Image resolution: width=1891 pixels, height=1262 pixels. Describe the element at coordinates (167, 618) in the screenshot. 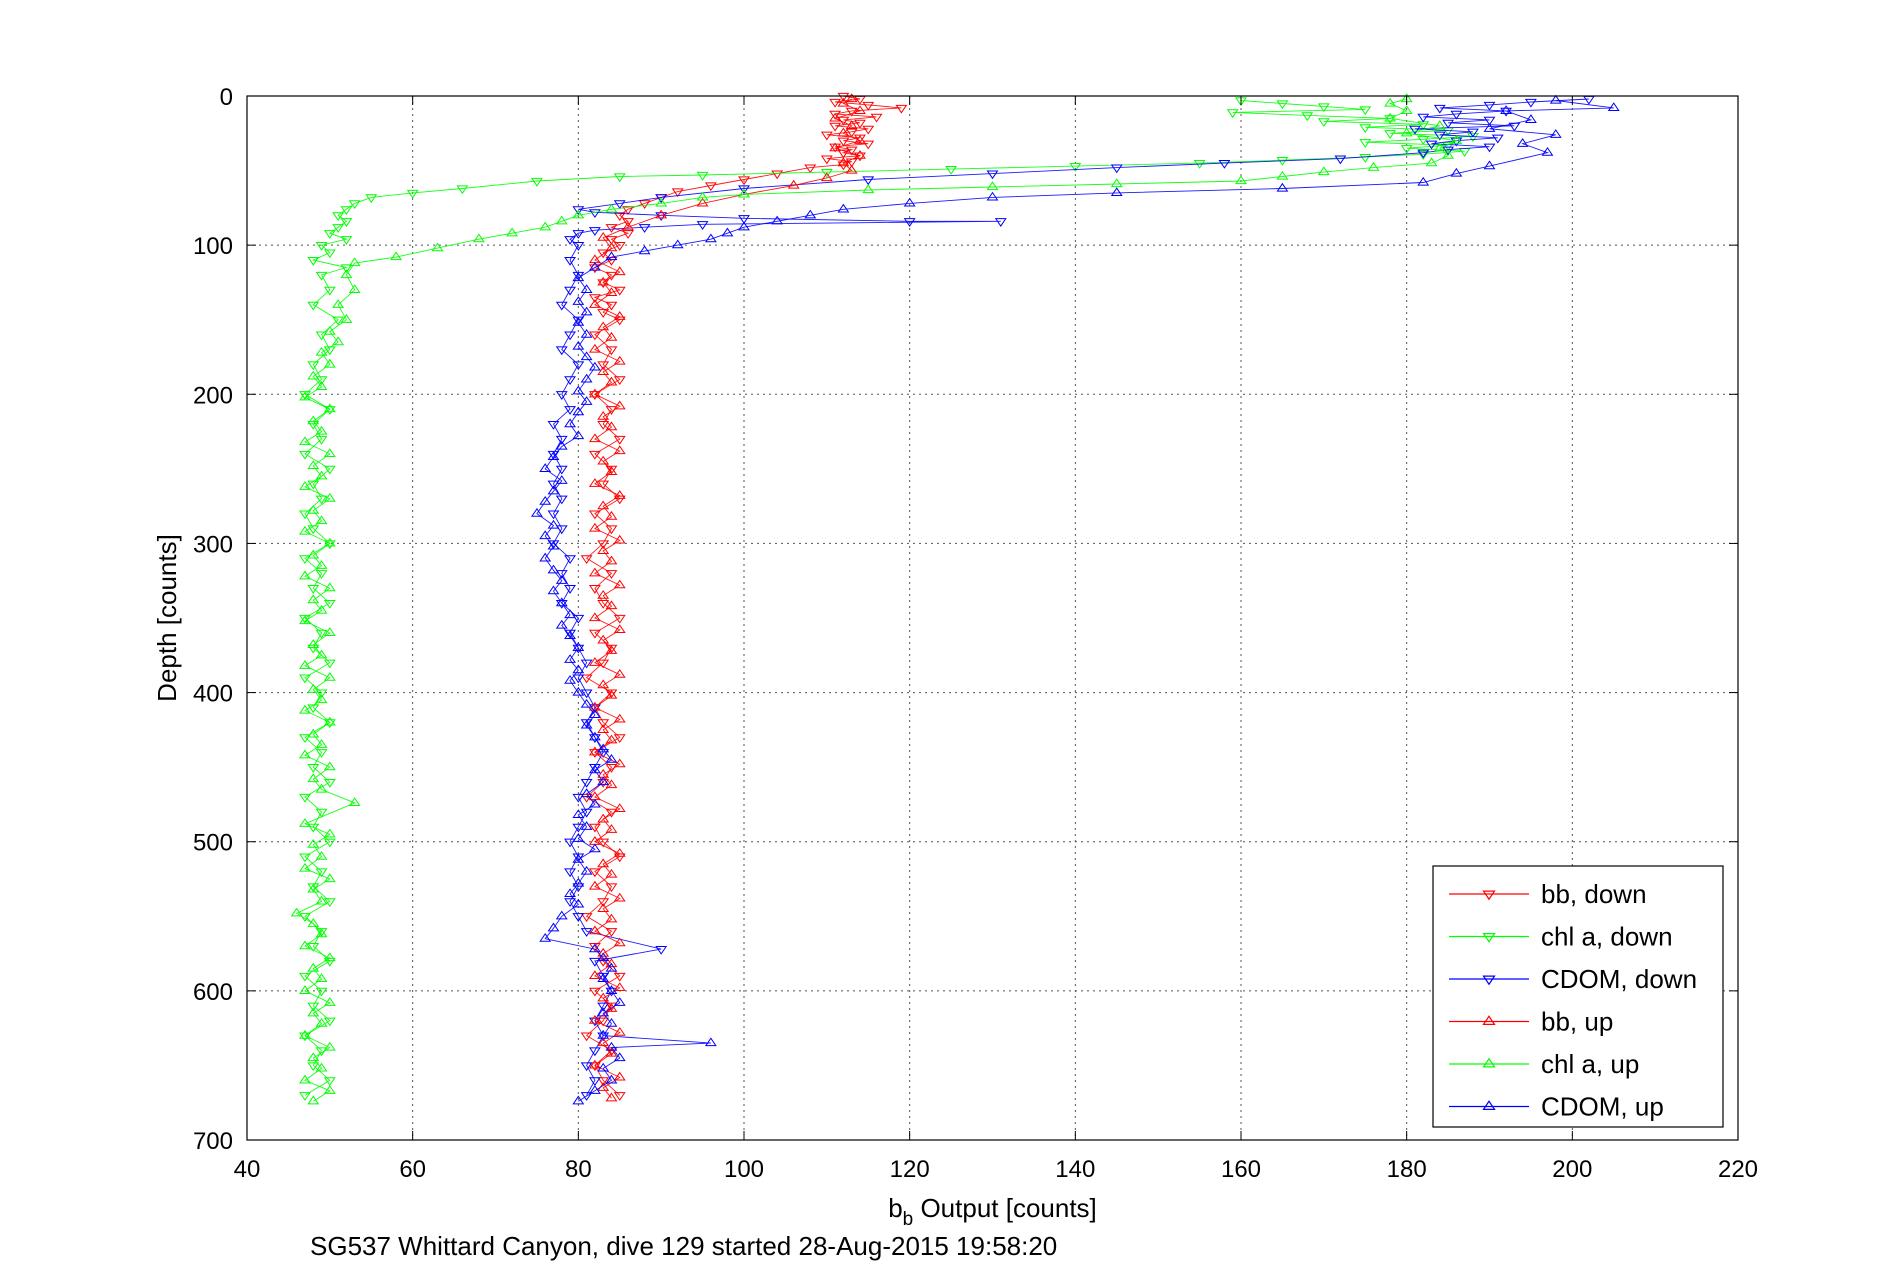

I see `y-axis-label: Depth [counts]` at that location.